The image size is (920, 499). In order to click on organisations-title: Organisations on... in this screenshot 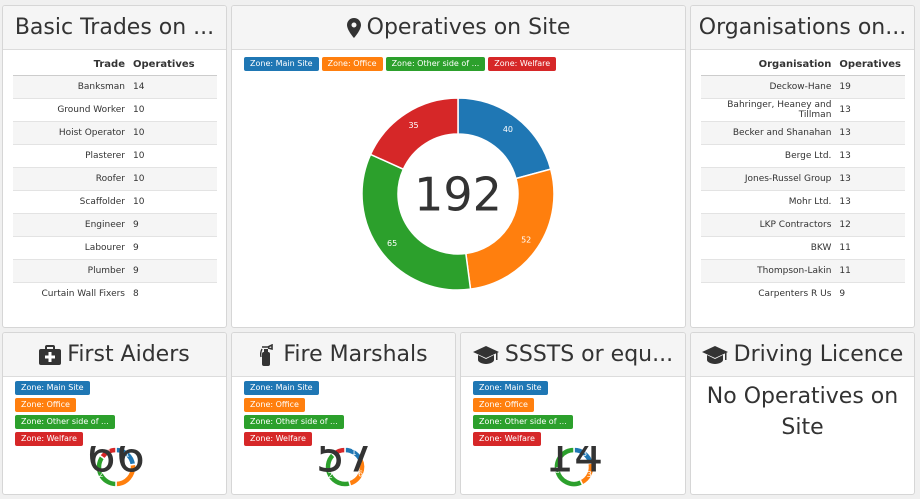, I will do `click(802, 28)`.